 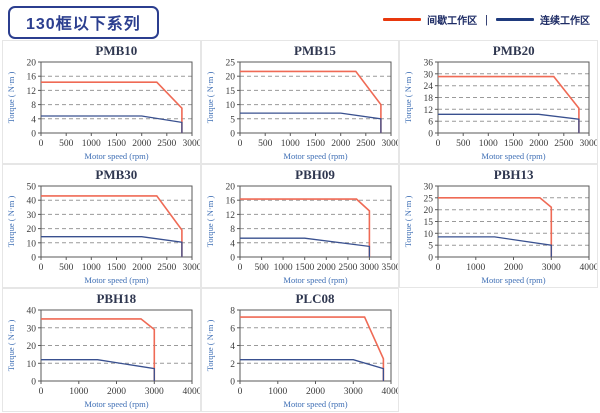 What do you see at coordinates (543, 19) in the screenshot?
I see `legend-item-continuous: 连续工作区` at bounding box center [543, 19].